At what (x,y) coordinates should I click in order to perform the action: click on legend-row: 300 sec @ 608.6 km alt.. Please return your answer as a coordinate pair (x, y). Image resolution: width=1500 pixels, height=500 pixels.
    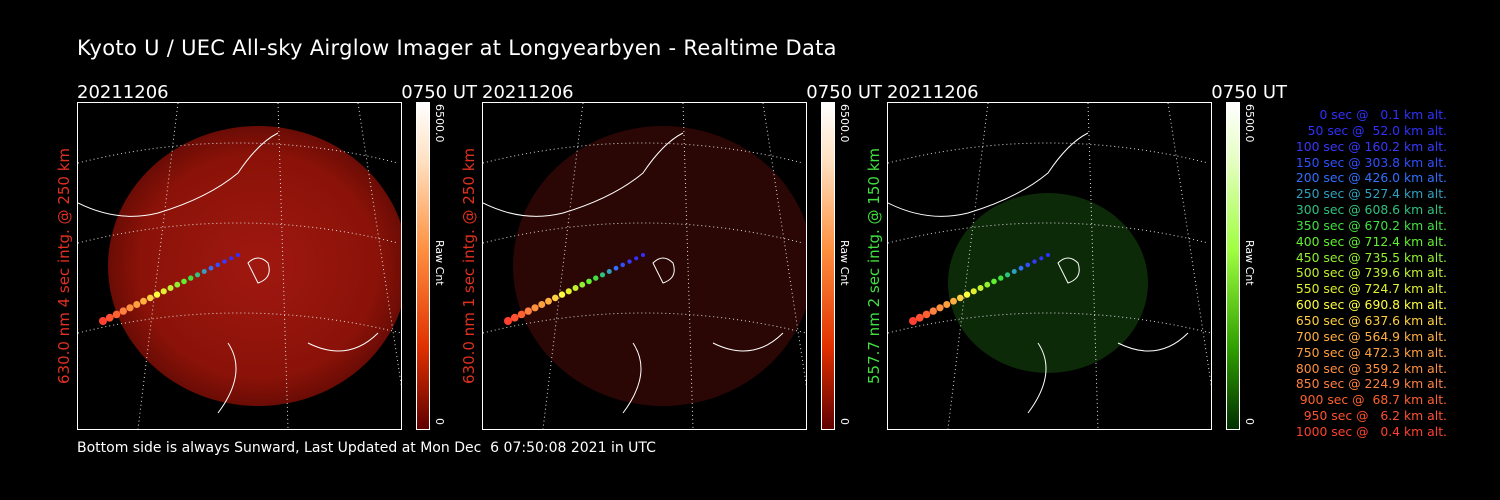
    Looking at the image, I should click on (1371, 210).